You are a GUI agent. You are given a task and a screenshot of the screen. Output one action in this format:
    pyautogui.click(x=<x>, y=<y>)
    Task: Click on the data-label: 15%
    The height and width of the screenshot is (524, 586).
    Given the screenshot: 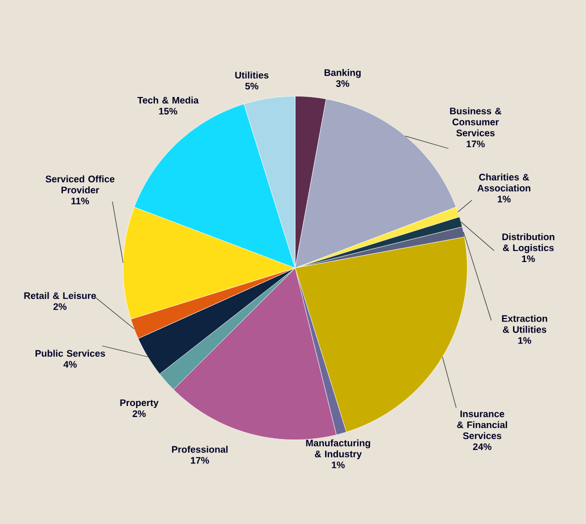 What is the action you would take?
    pyautogui.click(x=168, y=111)
    